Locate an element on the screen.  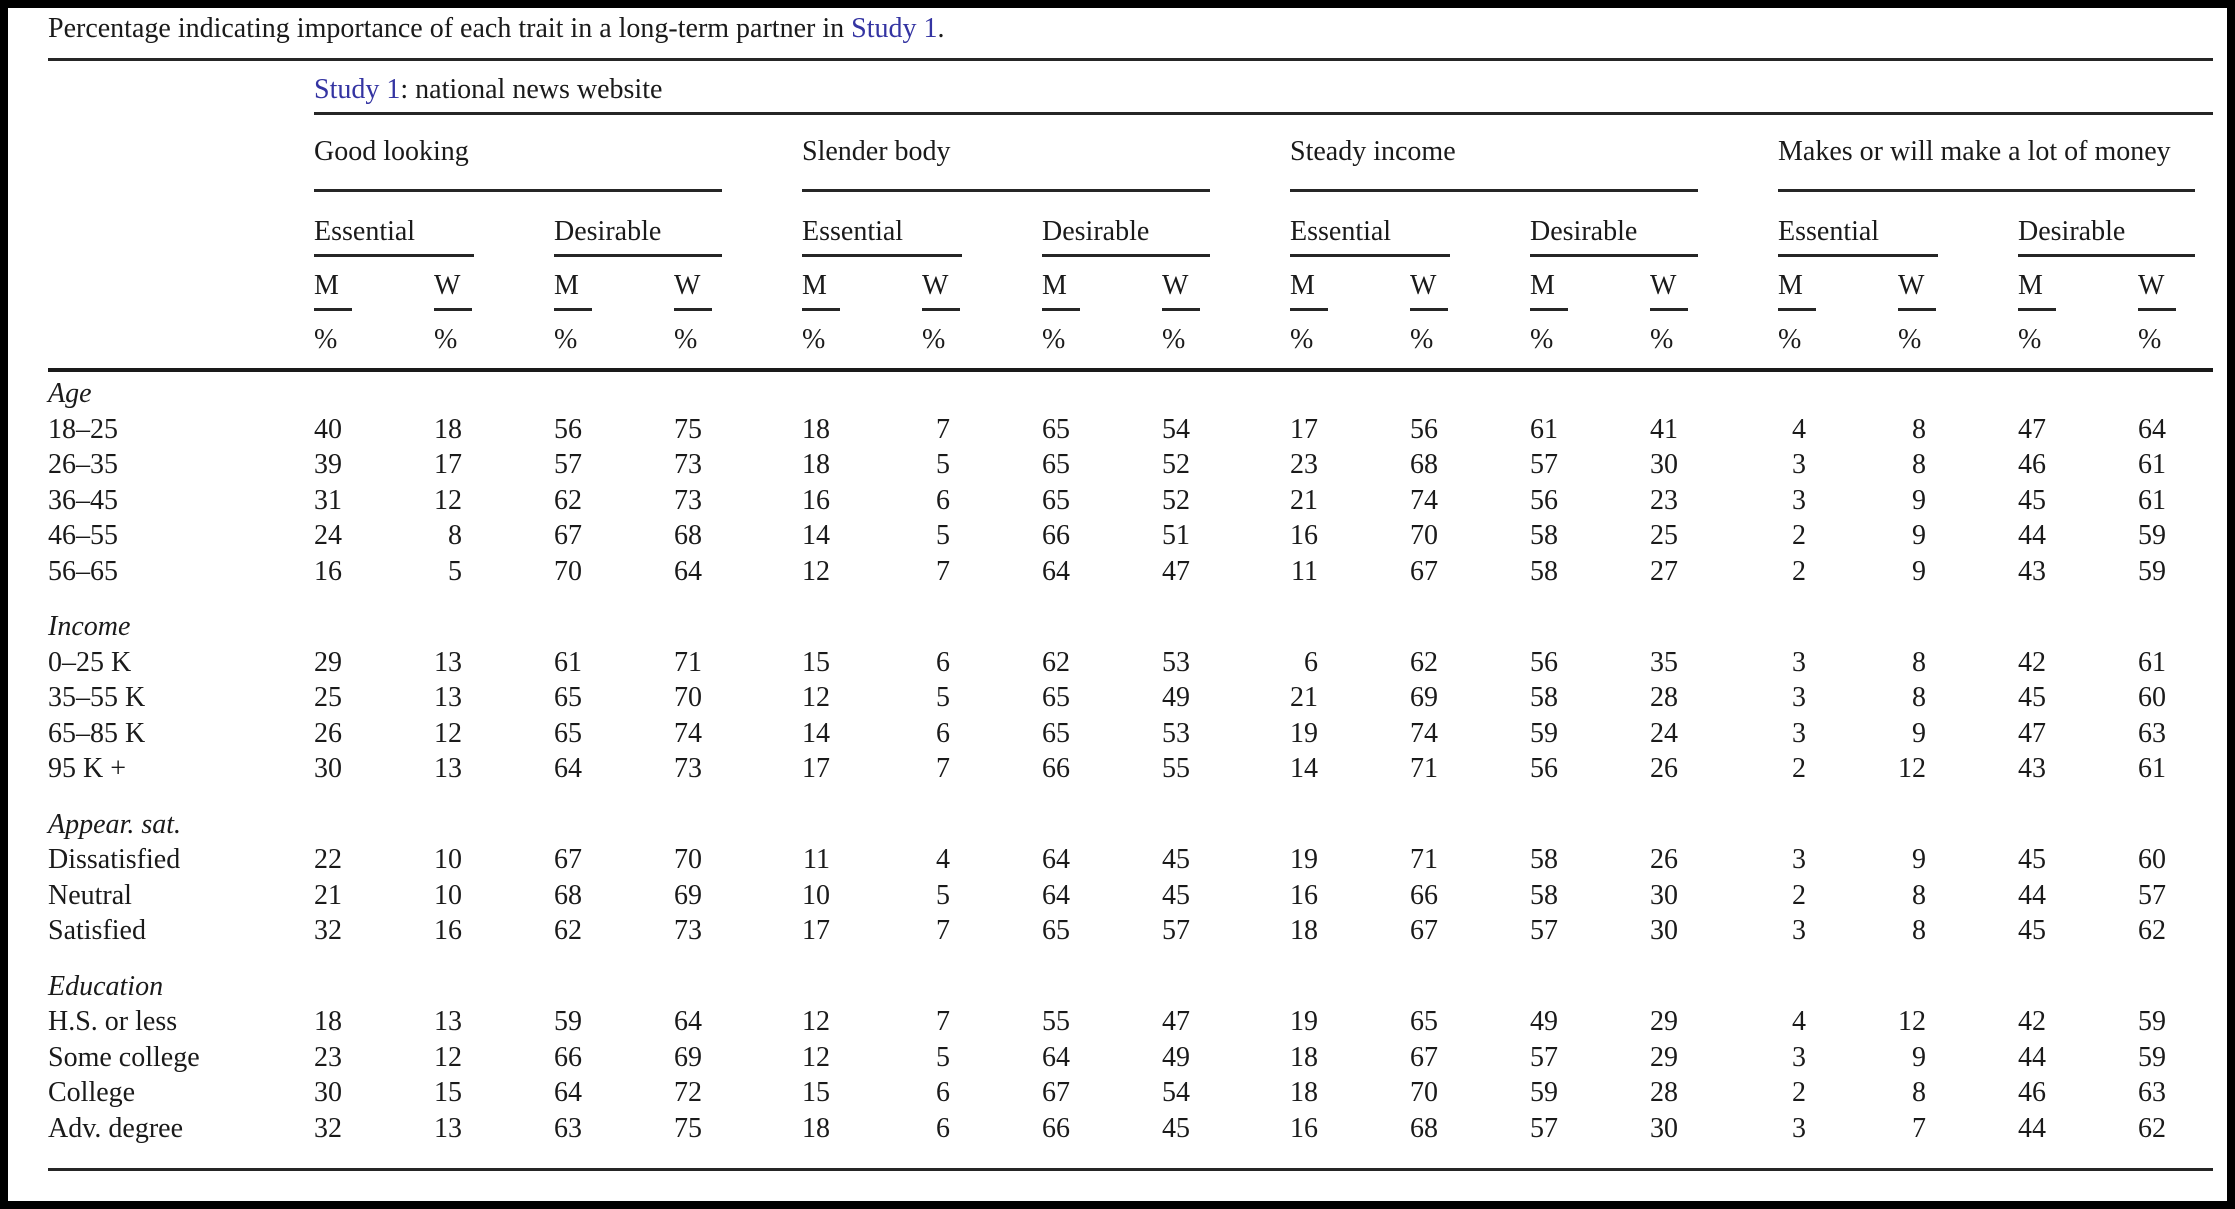
value-cell: 62 is located at coordinates (614, 931).